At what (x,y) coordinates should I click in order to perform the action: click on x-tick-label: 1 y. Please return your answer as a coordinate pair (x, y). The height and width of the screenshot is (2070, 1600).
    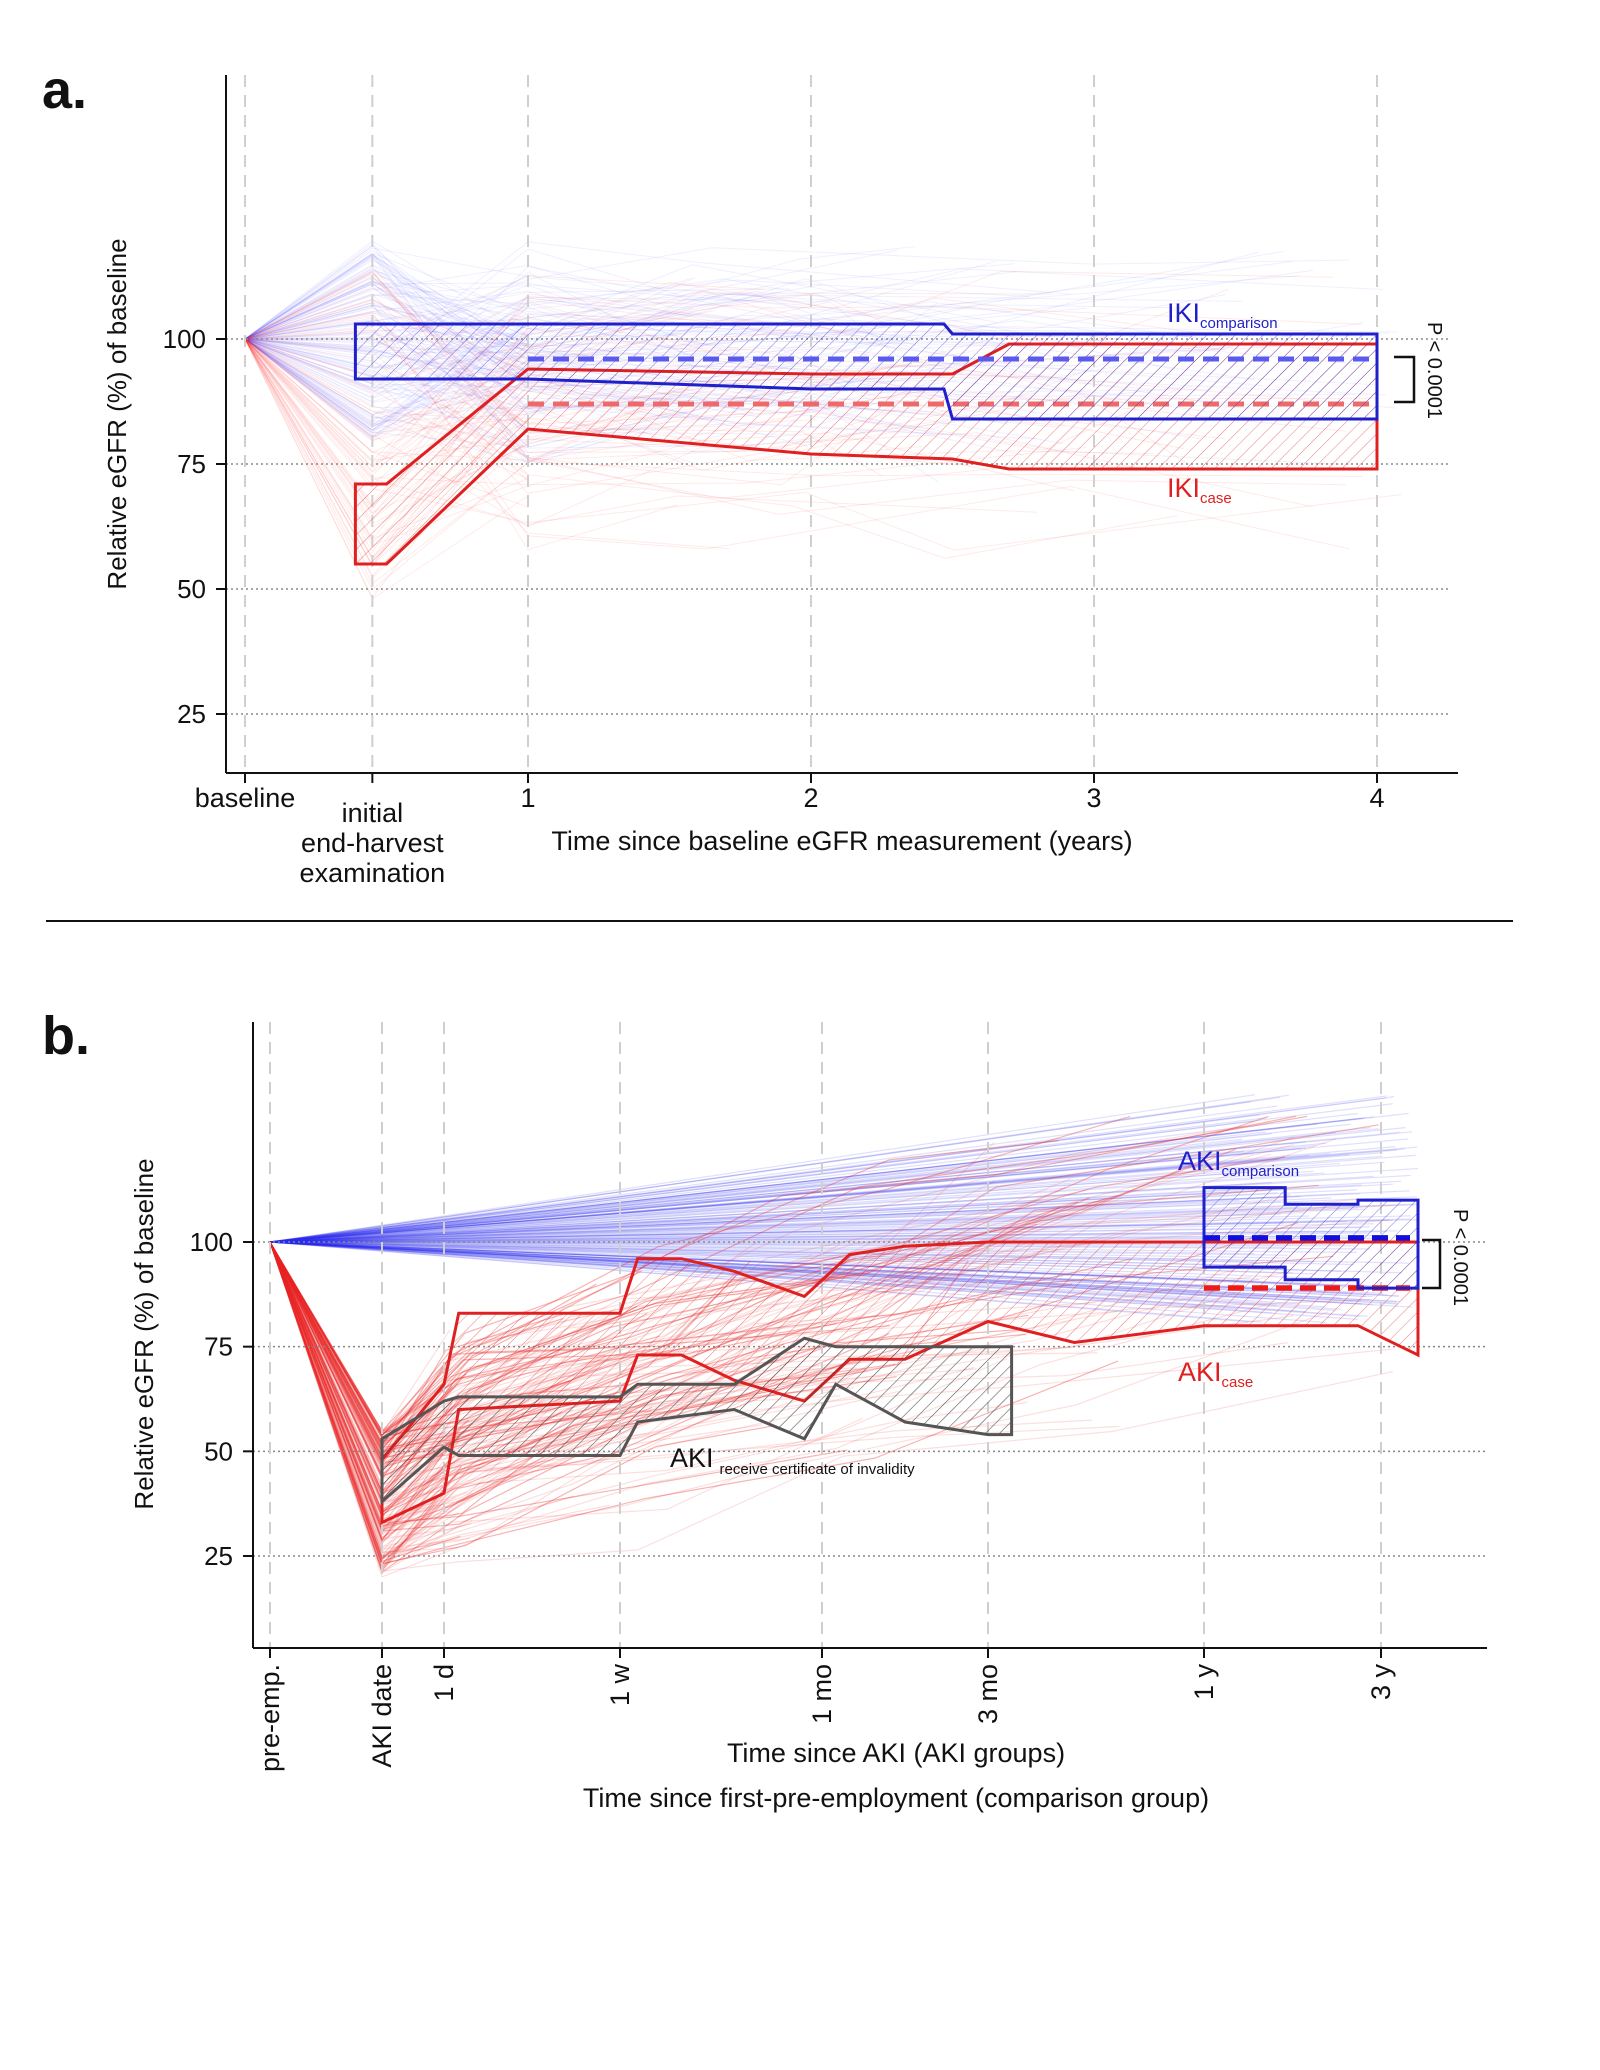
    Looking at the image, I should click on (1204, 1682).